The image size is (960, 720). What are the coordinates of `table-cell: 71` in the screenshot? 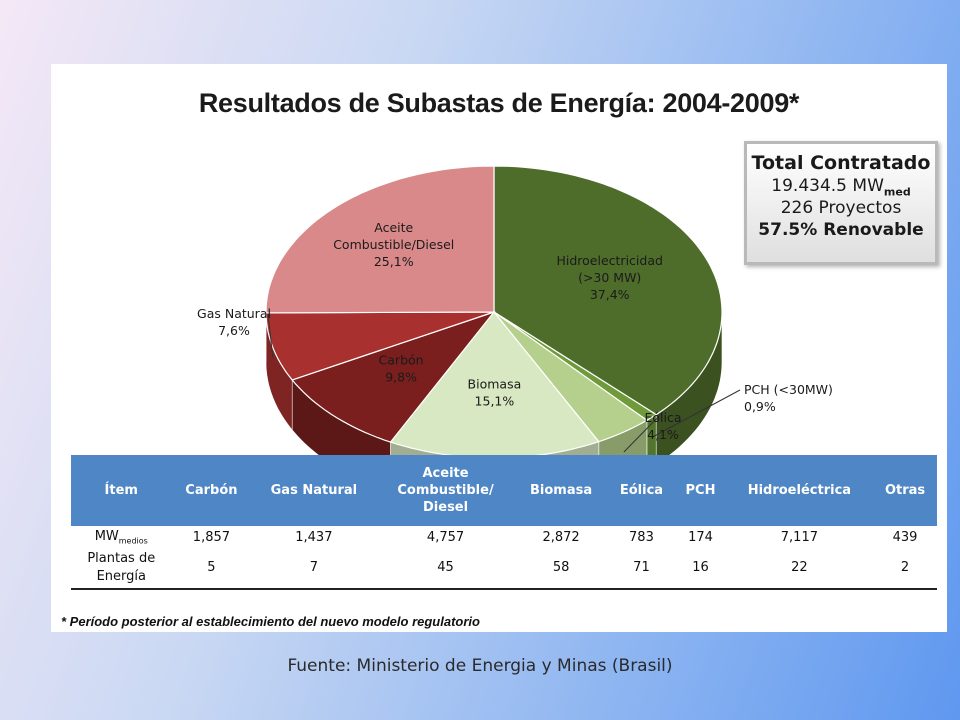 It's located at (641, 569).